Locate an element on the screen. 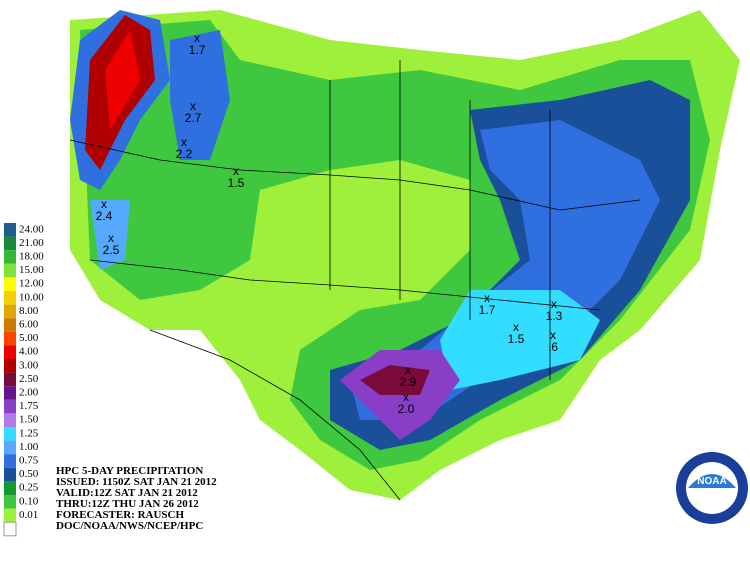 The image size is (750, 562). header-line: HPC 5-DAY PRECIPITATION is located at coordinates (129, 471).